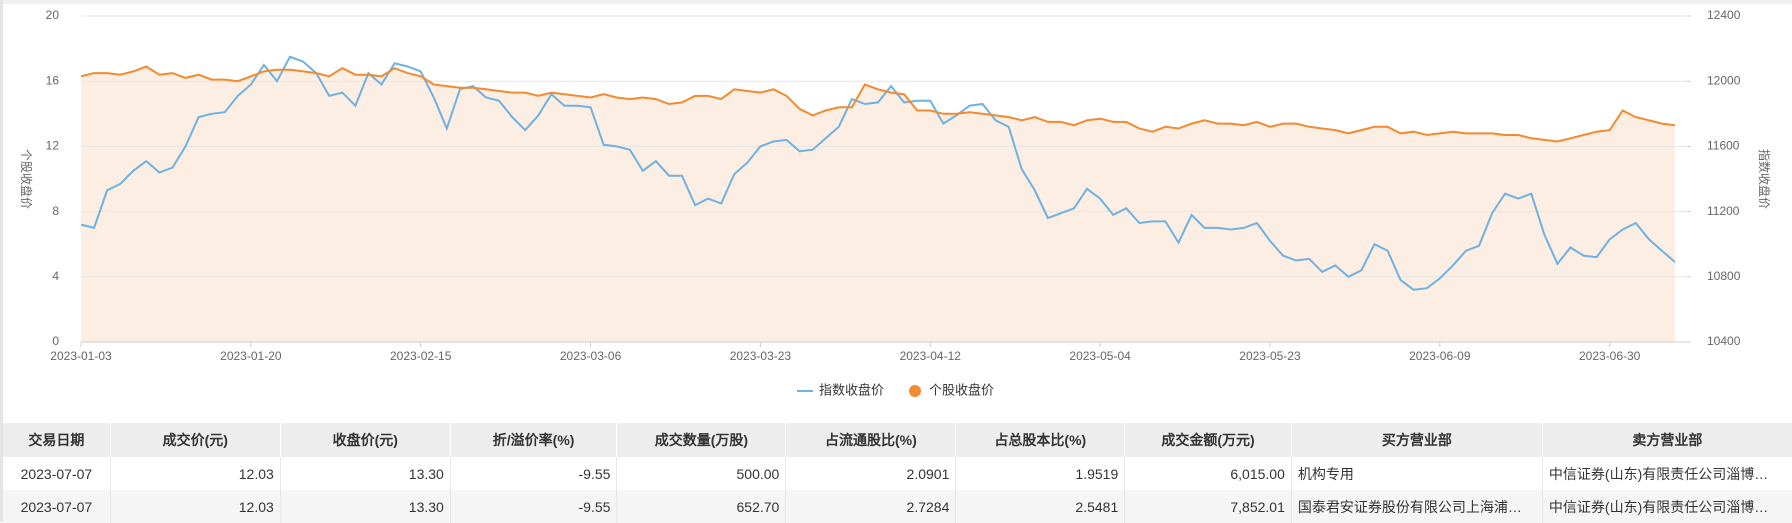  What do you see at coordinates (53, 15) in the screenshot?
I see `y-tick-label: 20` at bounding box center [53, 15].